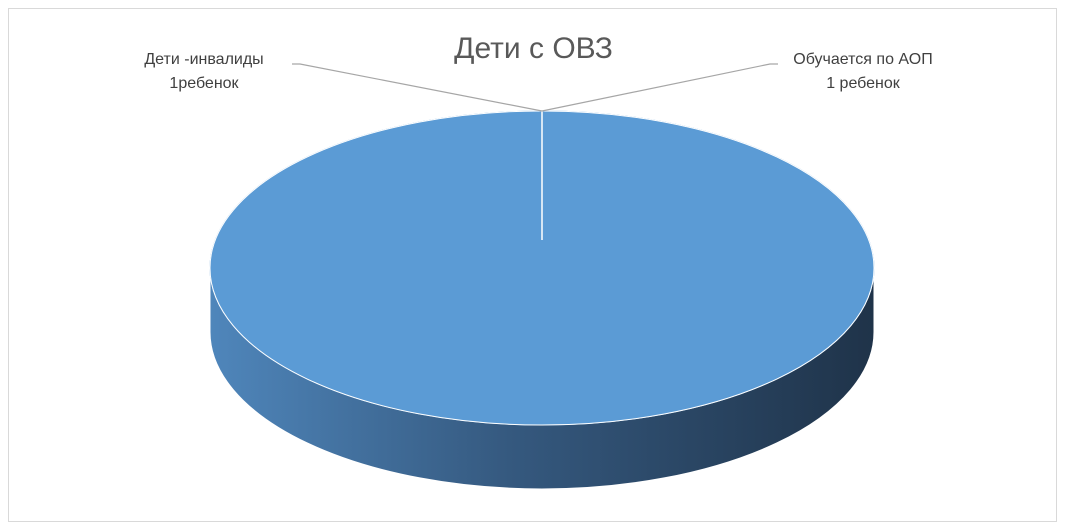 This screenshot has width=1067, height=532. Describe the element at coordinates (863, 59) in the screenshot. I see `data-label-category: Обучается по АОП` at that location.